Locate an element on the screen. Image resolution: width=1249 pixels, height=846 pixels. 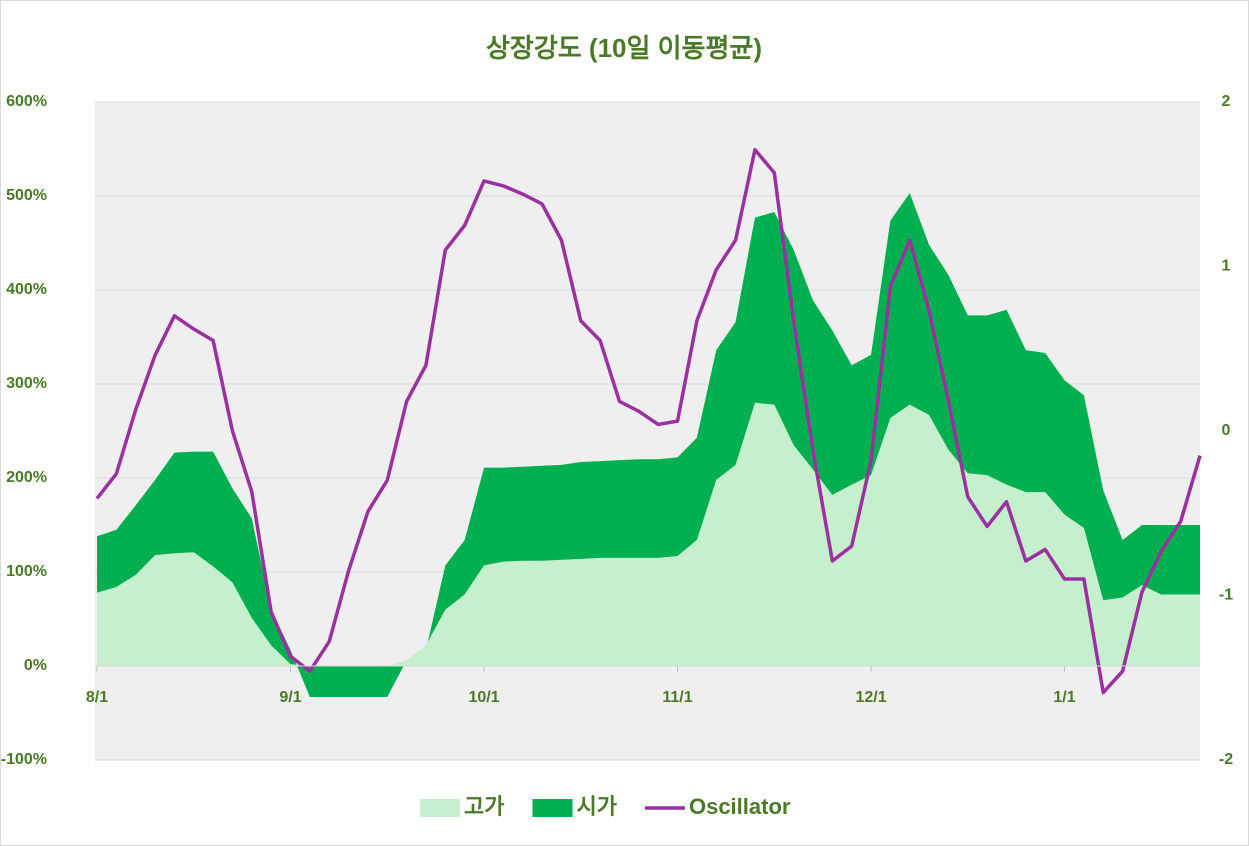
y-tick-label: 100% is located at coordinates (26, 571).